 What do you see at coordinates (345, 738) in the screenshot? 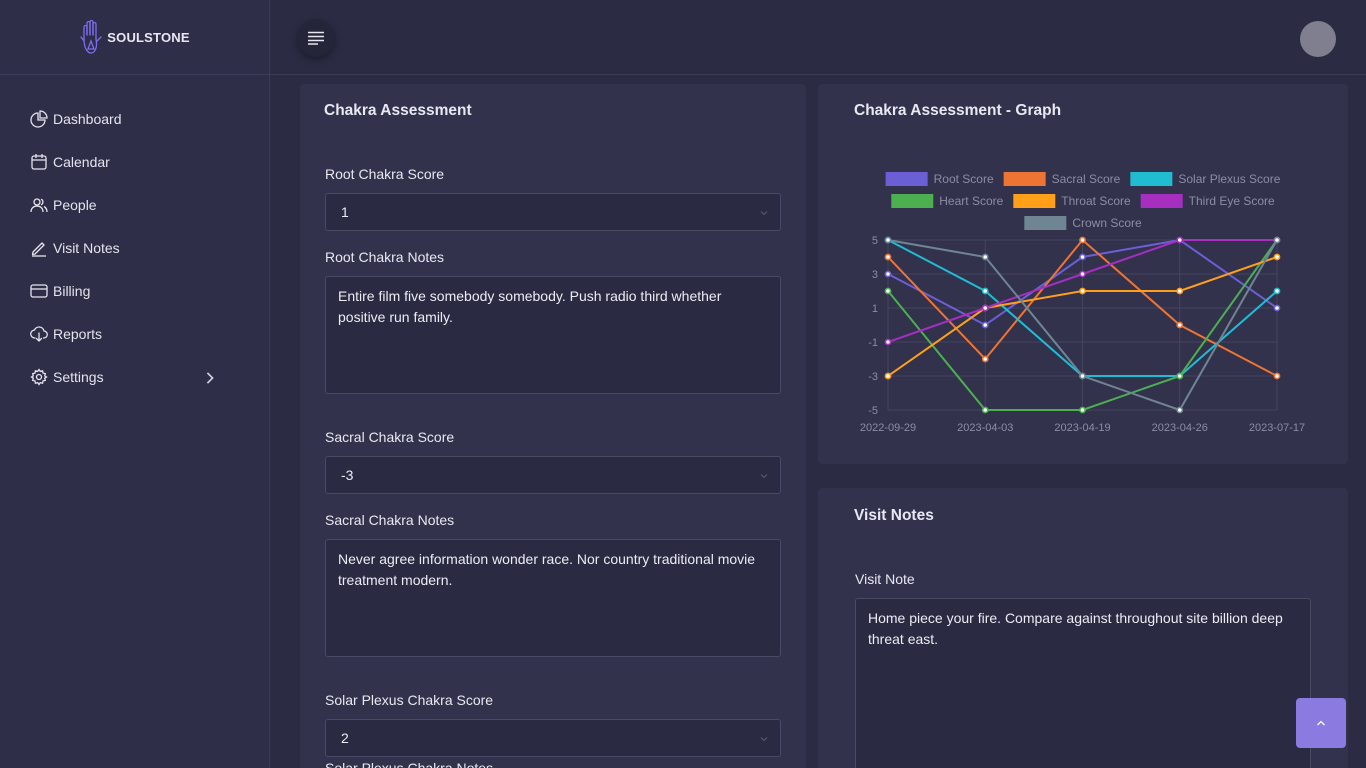
I see `select-value: 2` at bounding box center [345, 738].